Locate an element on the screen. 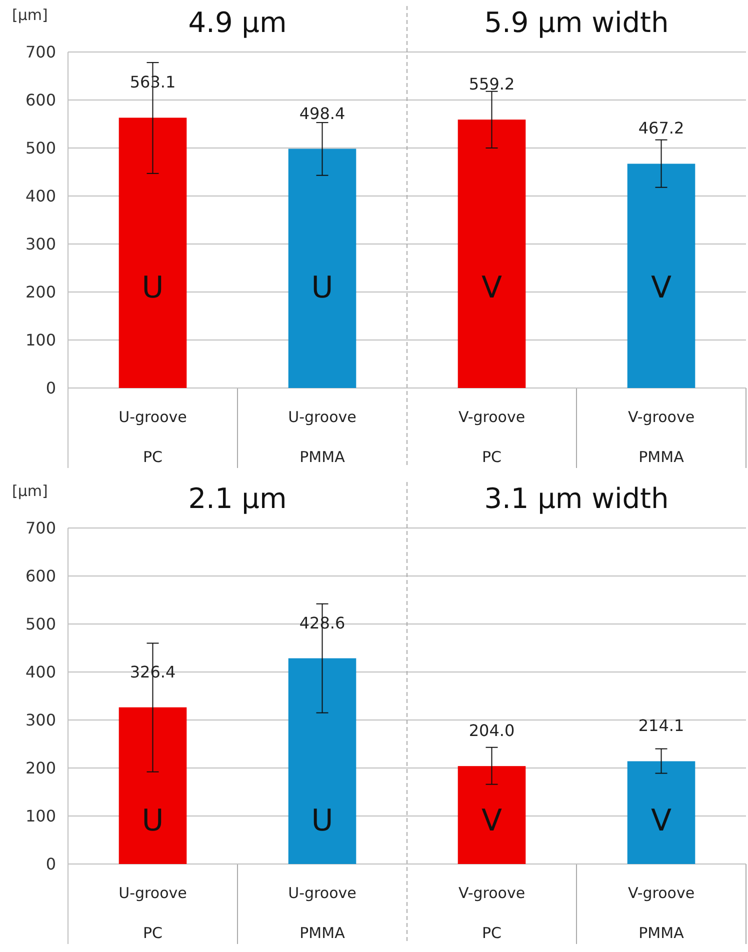  text: 3.1 µm width is located at coordinates (576, 498).